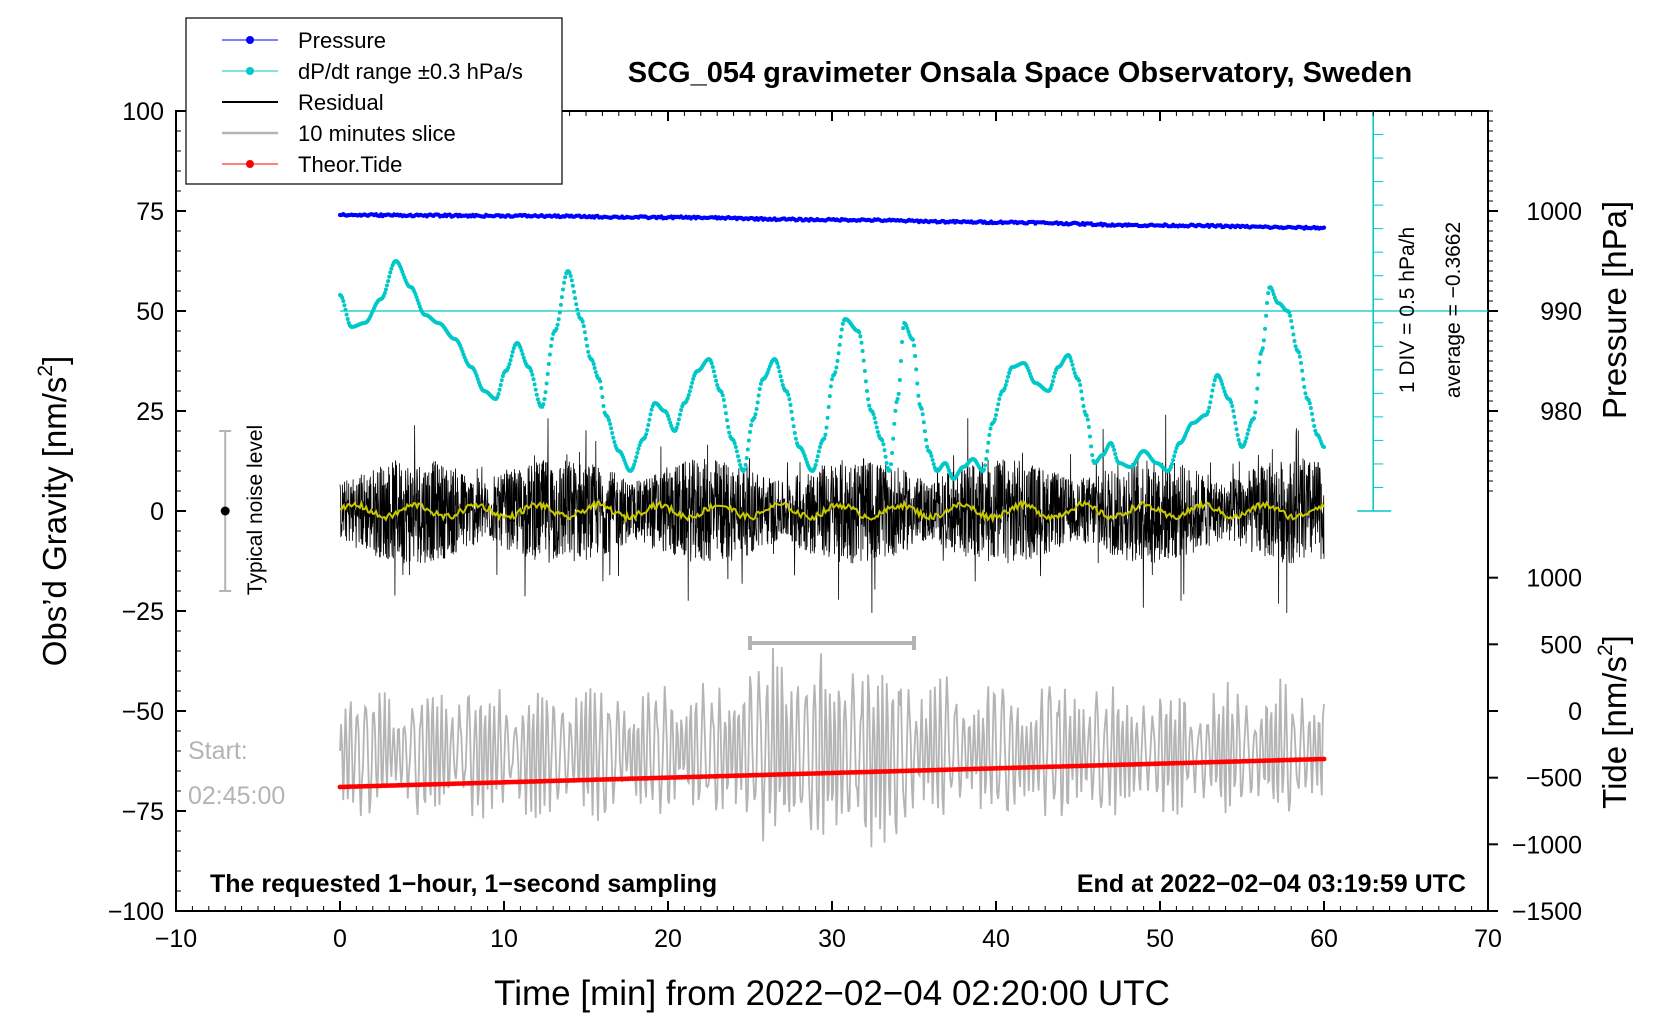  Describe the element at coordinates (1488, 939) in the screenshot. I see `x-tick-label: 70` at that location.